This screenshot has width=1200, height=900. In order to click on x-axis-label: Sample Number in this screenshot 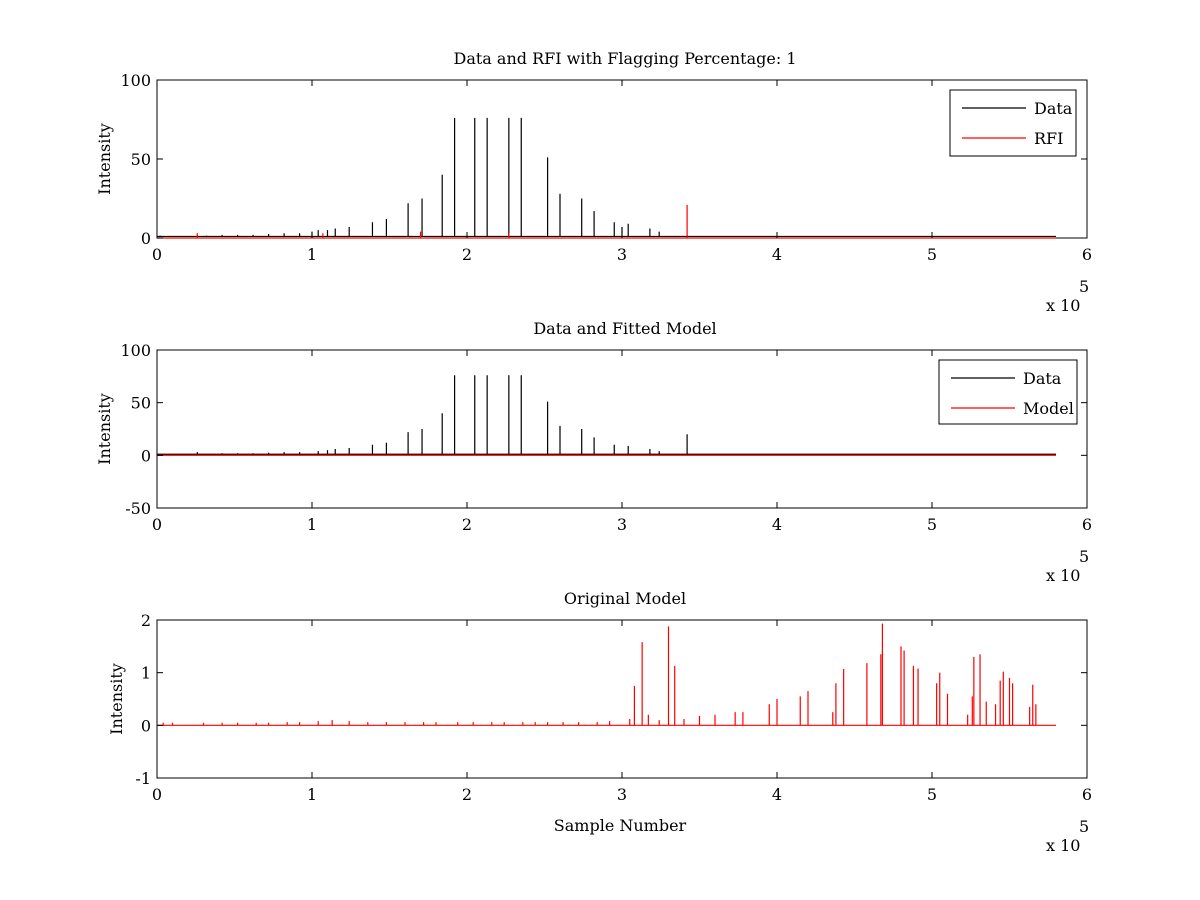, I will do `click(620, 825)`.